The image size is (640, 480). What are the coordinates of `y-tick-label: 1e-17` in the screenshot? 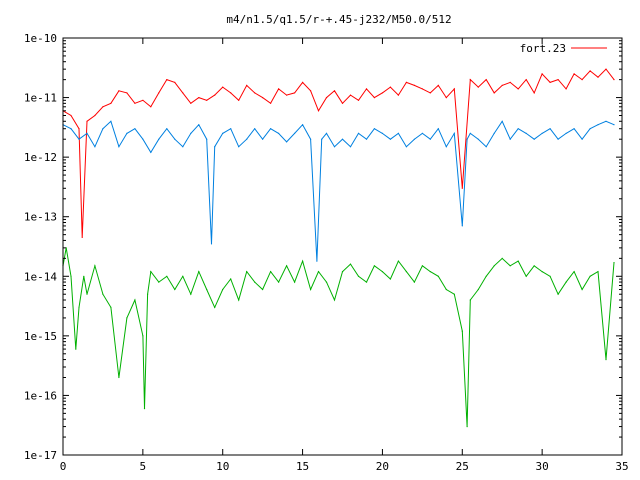 It's located at (40, 455).